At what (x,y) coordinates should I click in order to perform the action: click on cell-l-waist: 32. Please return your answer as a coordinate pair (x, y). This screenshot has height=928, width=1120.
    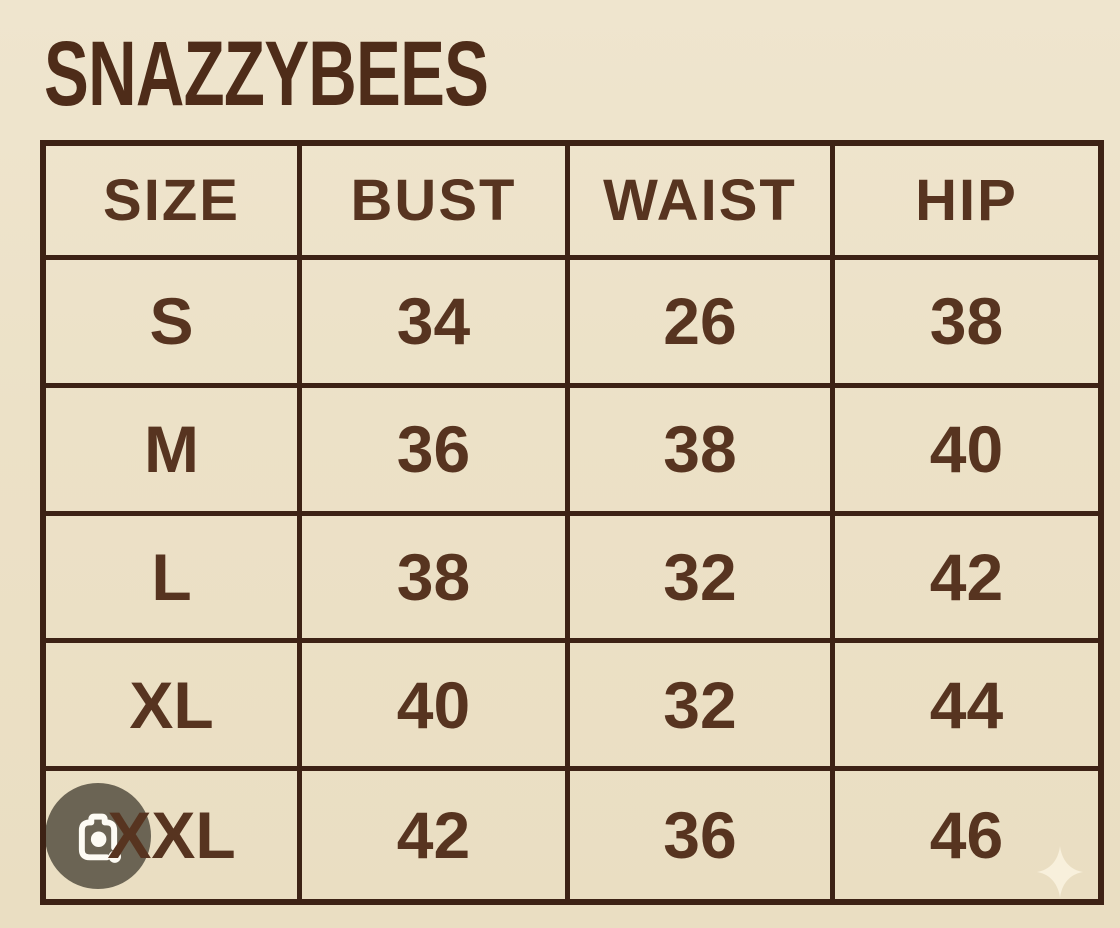
    Looking at the image, I should click on (702, 579).